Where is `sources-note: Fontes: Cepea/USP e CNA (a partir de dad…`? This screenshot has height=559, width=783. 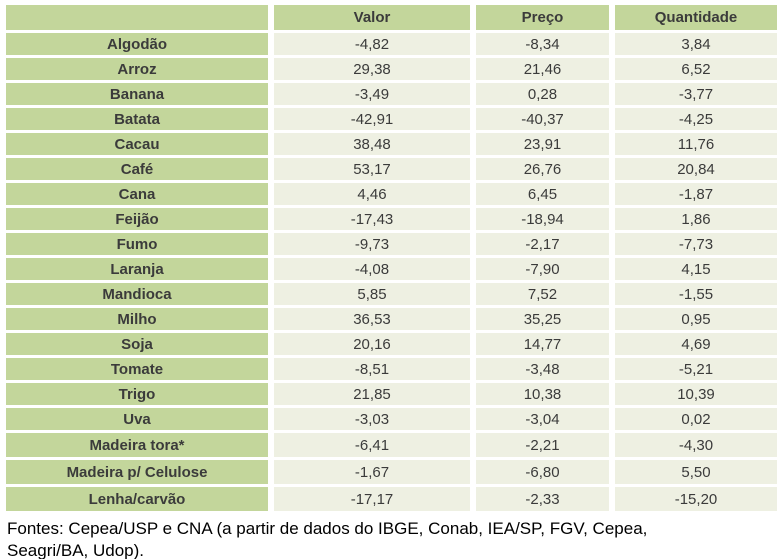 sources-note: Fontes: Cepea/USP e CNA (a partir de dad… is located at coordinates (391, 538).